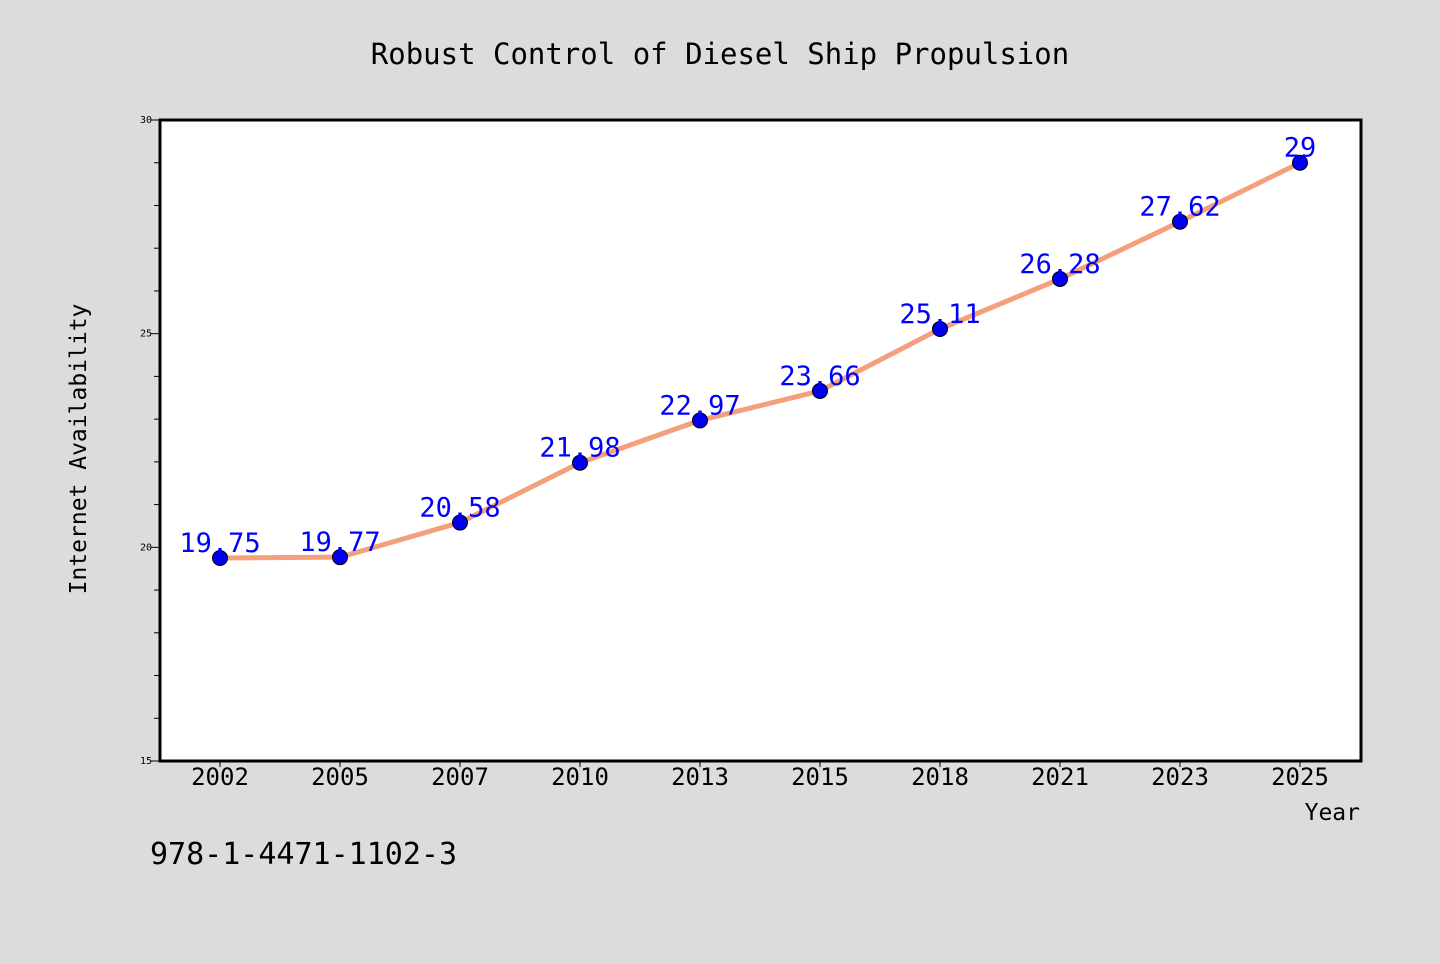  I want to click on data-label: 20.58, so click(459, 508).